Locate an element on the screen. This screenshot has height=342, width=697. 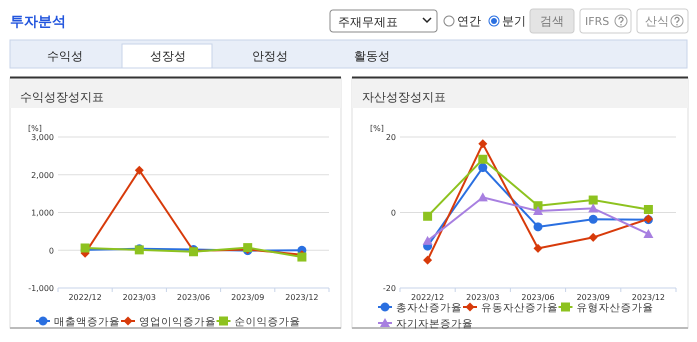
text: 분기 is located at coordinates (514, 21).